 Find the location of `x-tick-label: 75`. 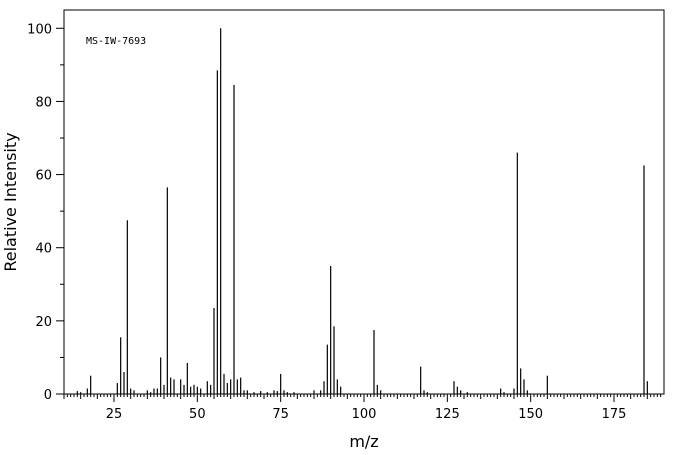

x-tick-label: 75 is located at coordinates (280, 414).